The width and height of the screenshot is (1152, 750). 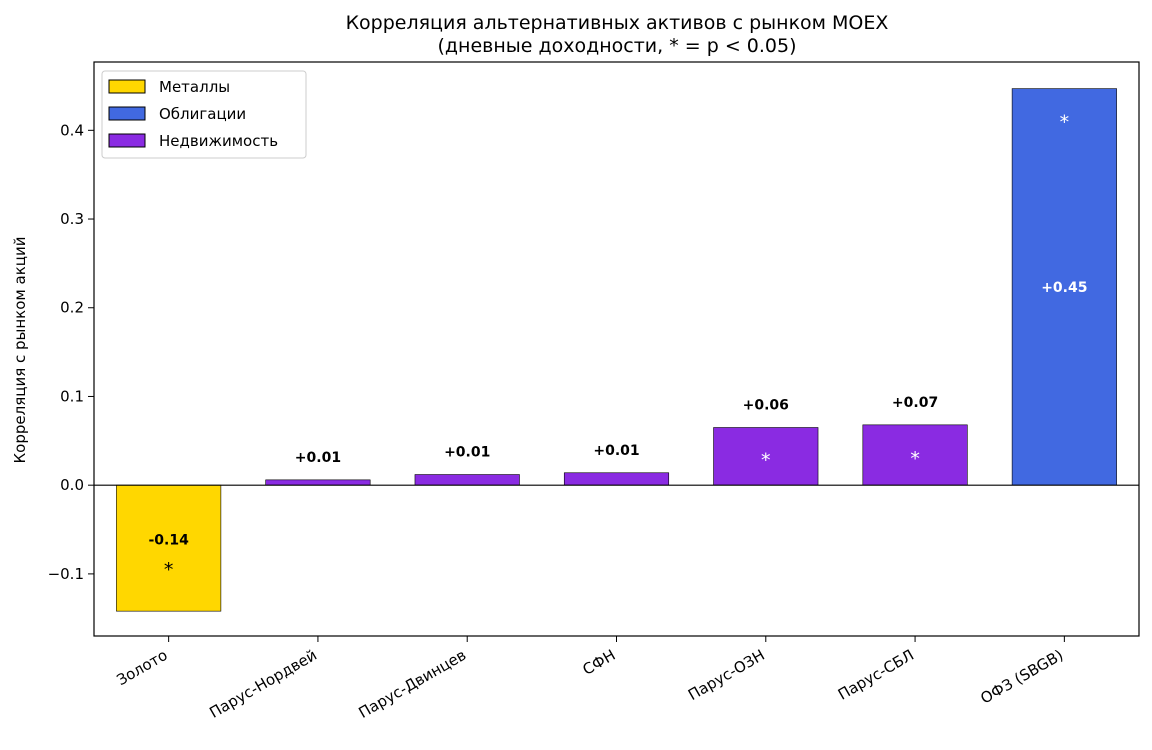 I want to click on x-tick-label: Золото, so click(x=142, y=667).